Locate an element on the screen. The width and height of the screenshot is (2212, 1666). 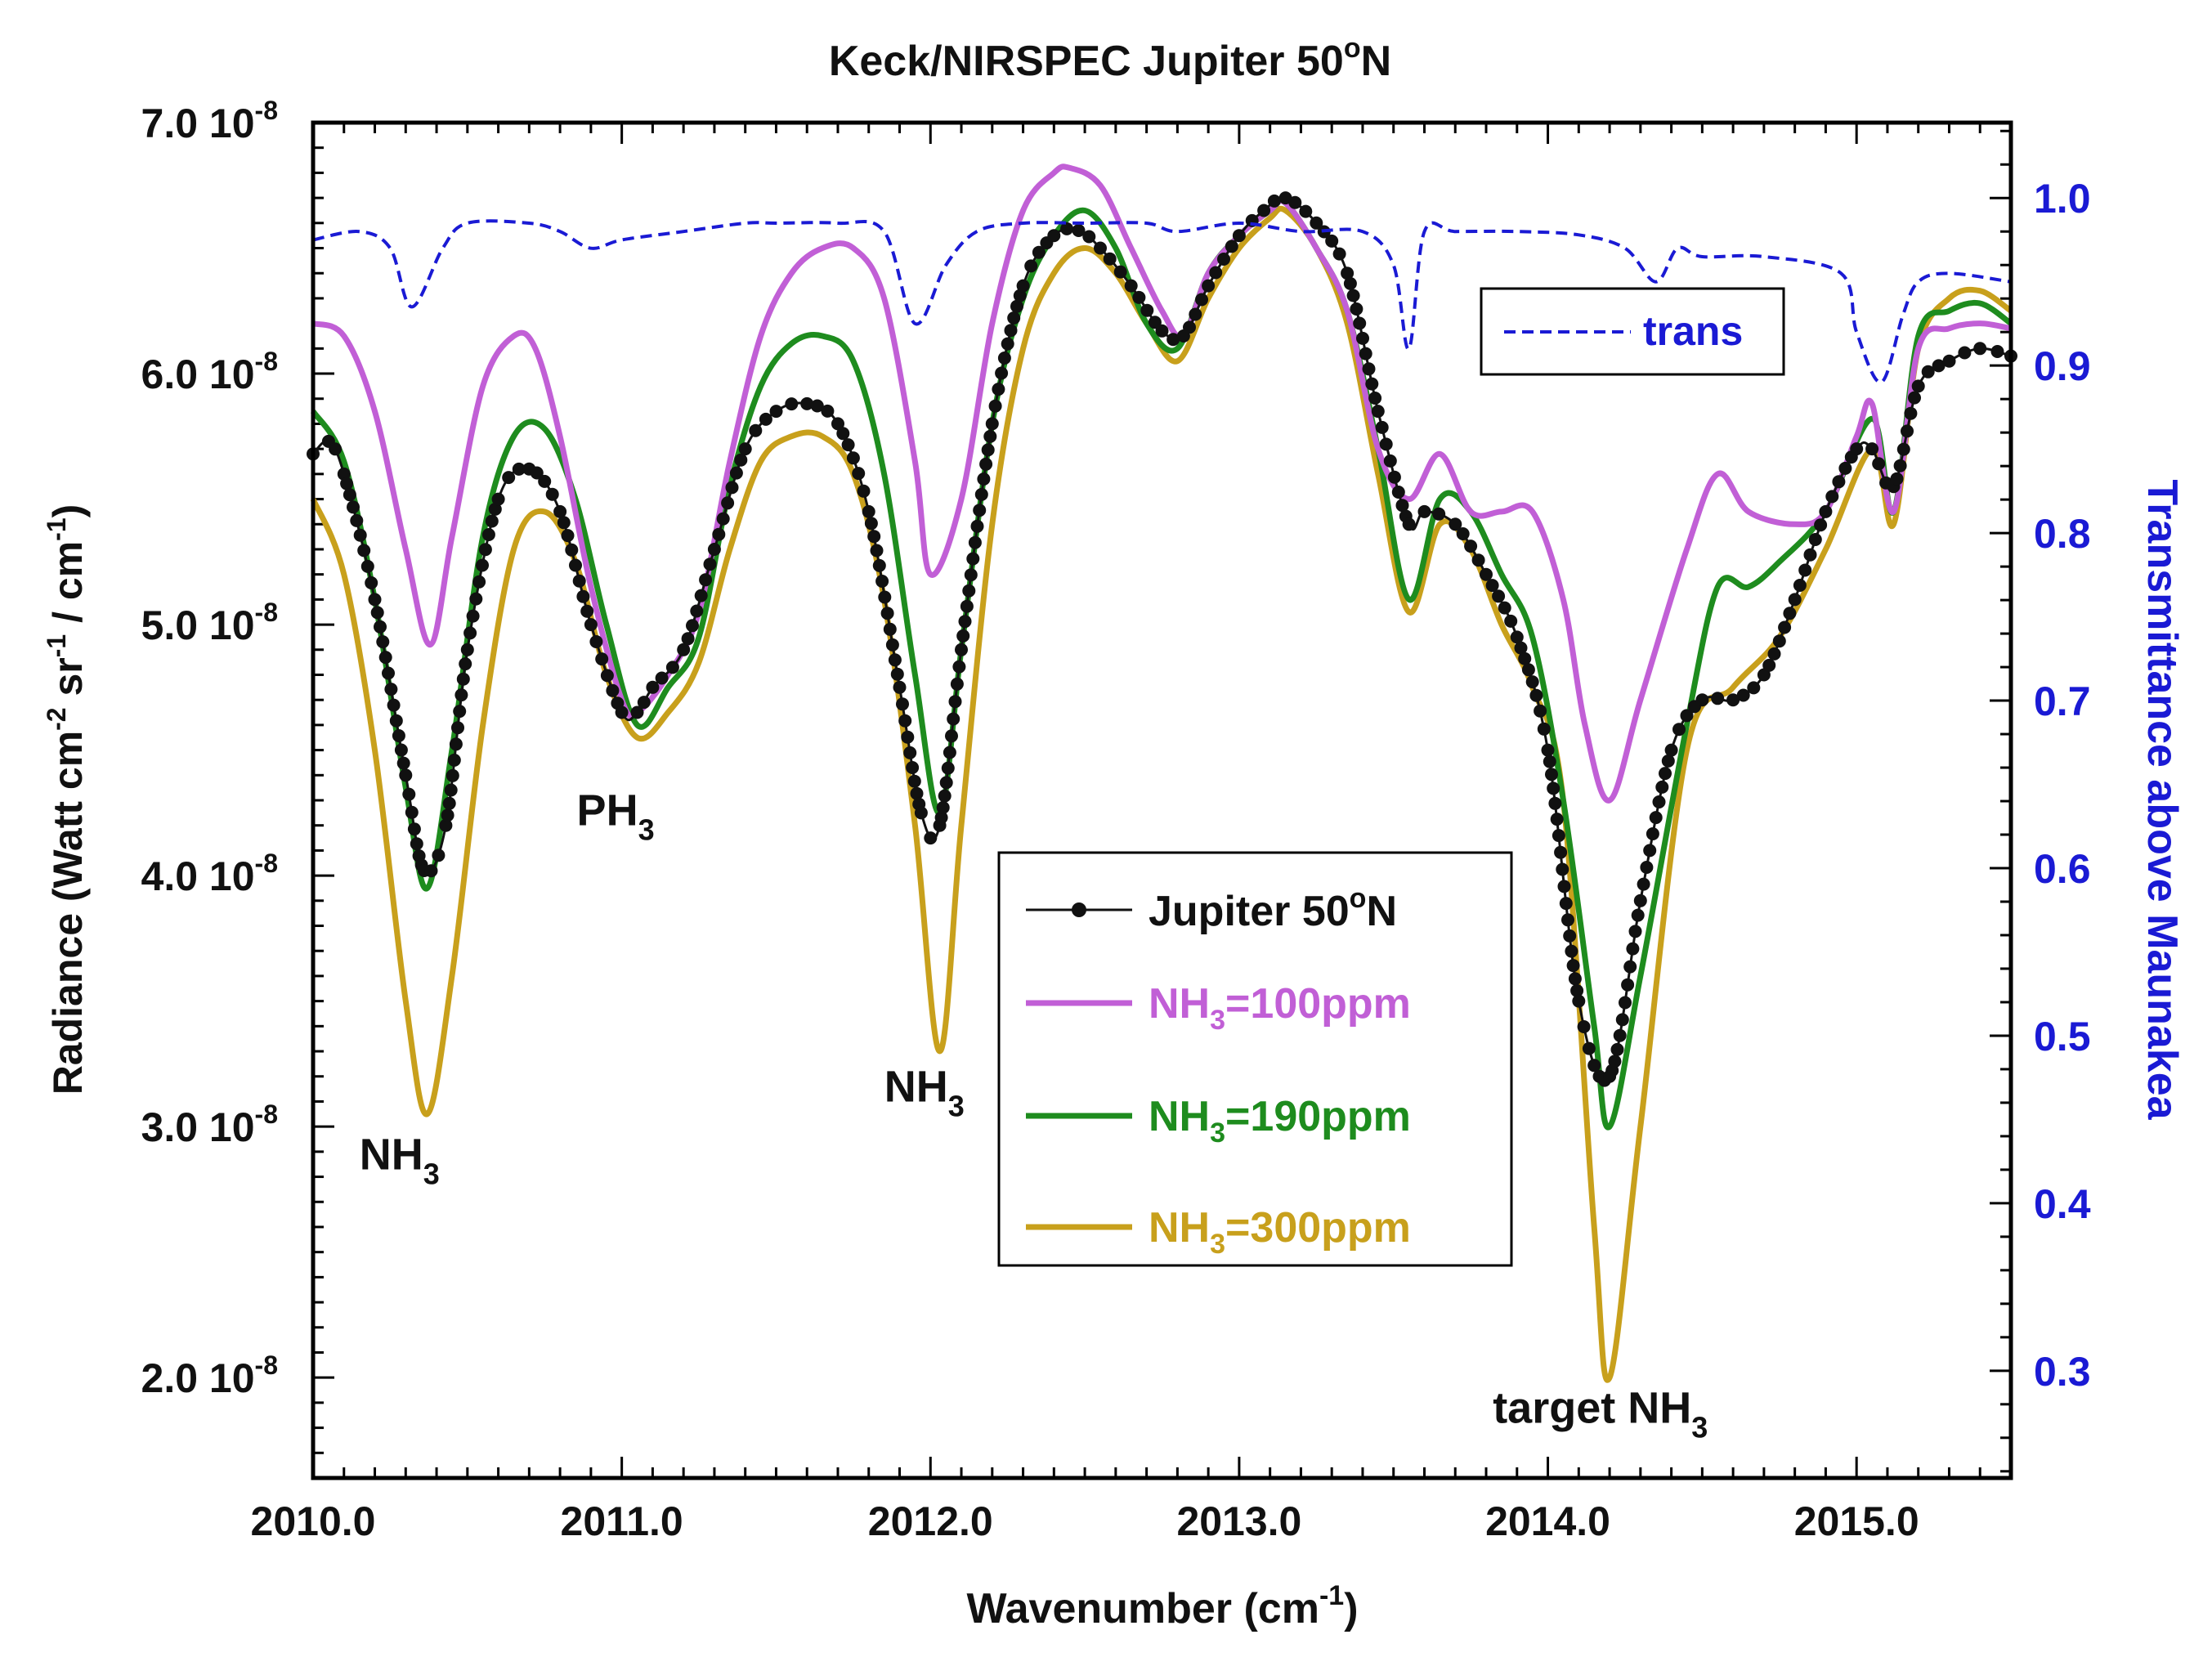
legend-item-jupiter: Jupiter 50oN is located at coordinates (1211, 909).